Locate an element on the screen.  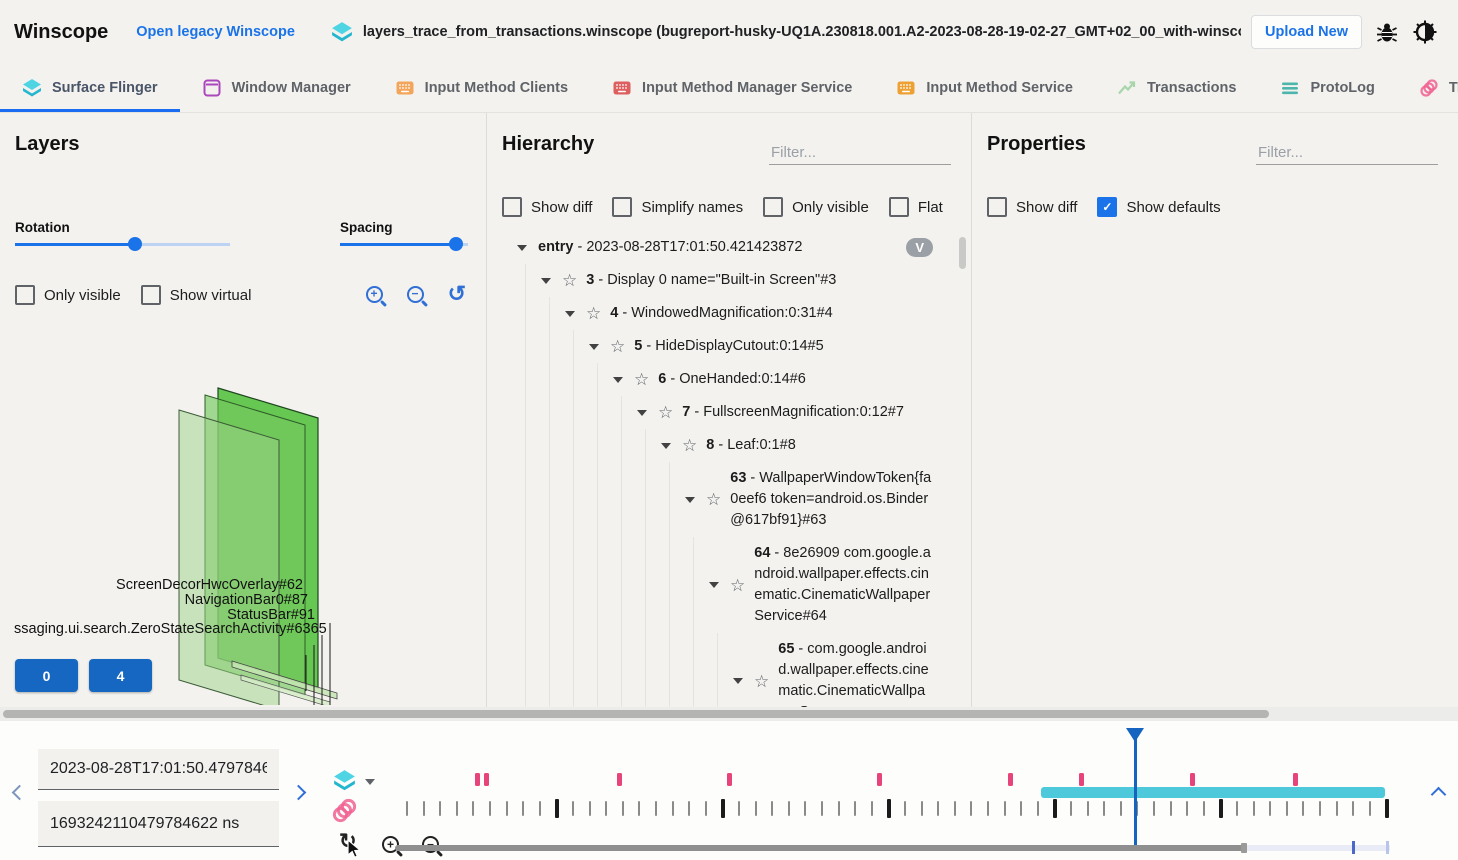
tree-node: ☆ 8 - Leaf:0:1#8 is located at coordinates (723, 445).